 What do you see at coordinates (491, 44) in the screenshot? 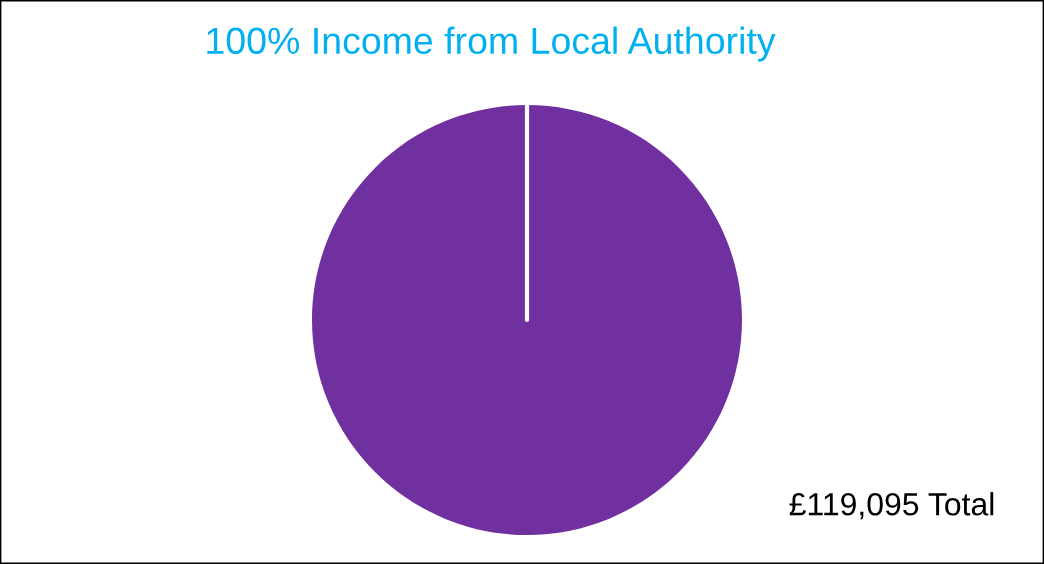
I see `chart-title: 100% Income from Local Authority` at bounding box center [491, 44].